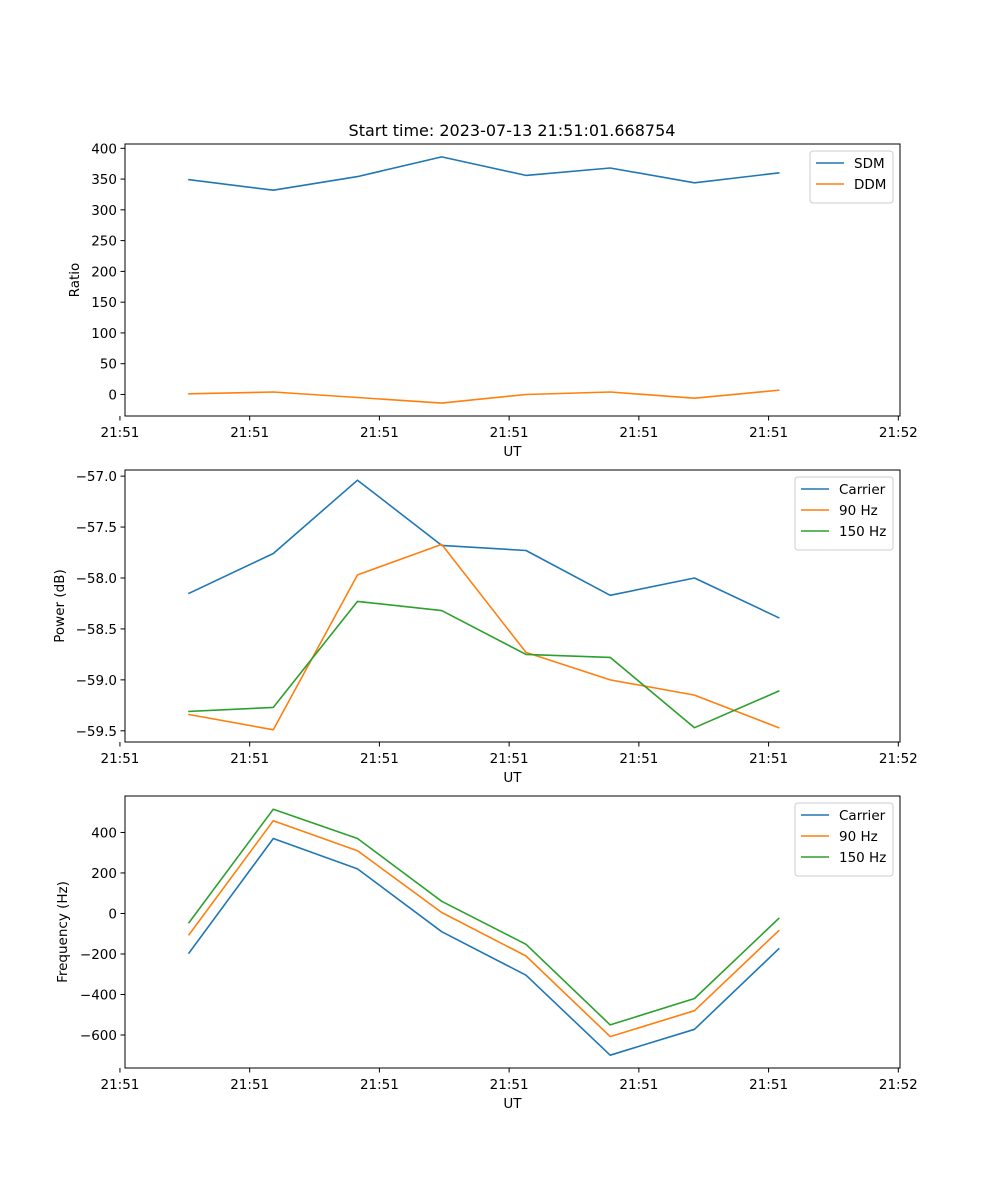  I want to click on y-tick-label: −58.0, so click(96, 579).